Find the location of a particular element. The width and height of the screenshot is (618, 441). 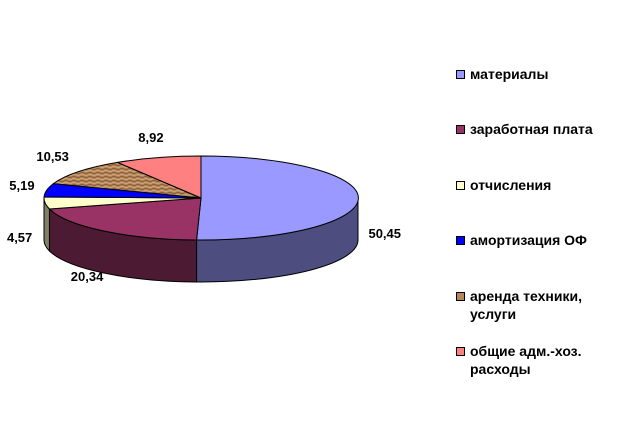

legend-label: амортизация ОФ is located at coordinates (529, 240).